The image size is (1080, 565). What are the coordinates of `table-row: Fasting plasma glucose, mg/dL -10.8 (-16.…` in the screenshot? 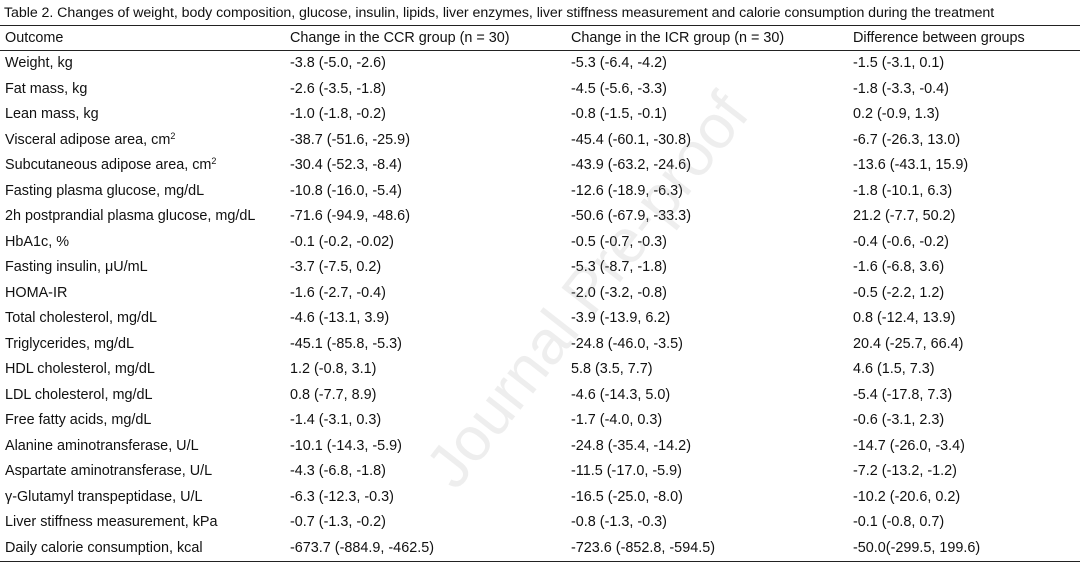 It's located at (540, 191).